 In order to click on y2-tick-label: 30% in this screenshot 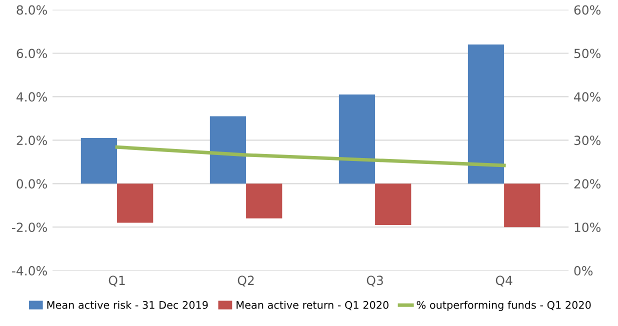, I will do `click(587, 141)`.